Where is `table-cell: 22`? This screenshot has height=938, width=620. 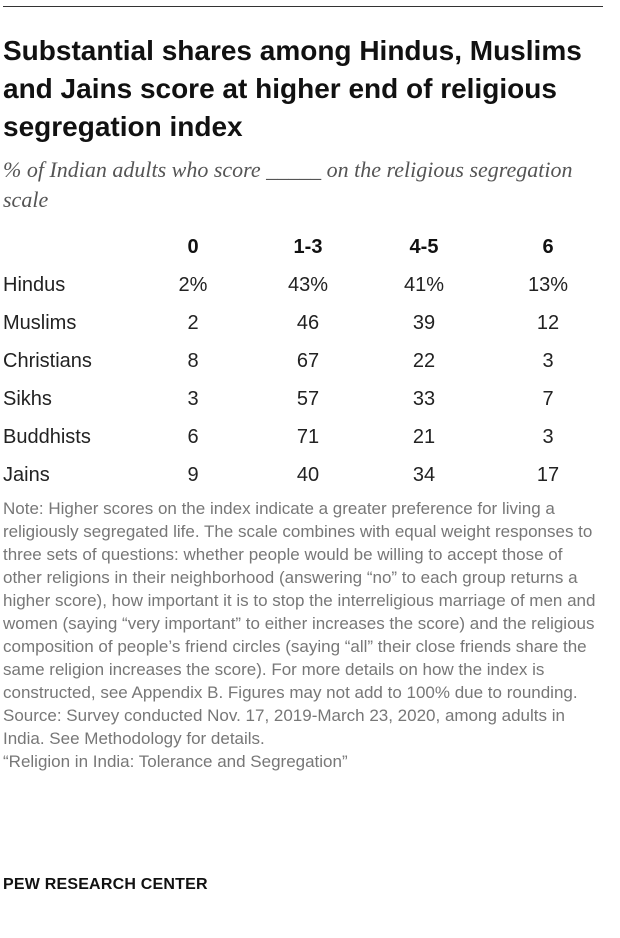 table-cell: 22 is located at coordinates (424, 361).